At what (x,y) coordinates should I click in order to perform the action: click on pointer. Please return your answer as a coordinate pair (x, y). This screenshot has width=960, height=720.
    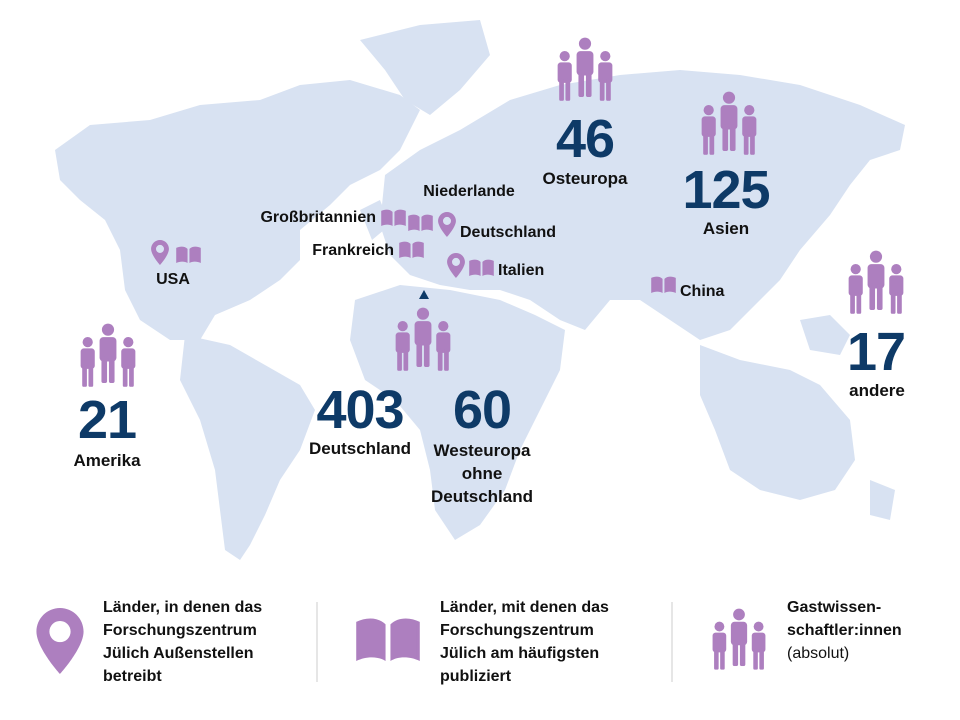
    Looking at the image, I should click on (424, 294).